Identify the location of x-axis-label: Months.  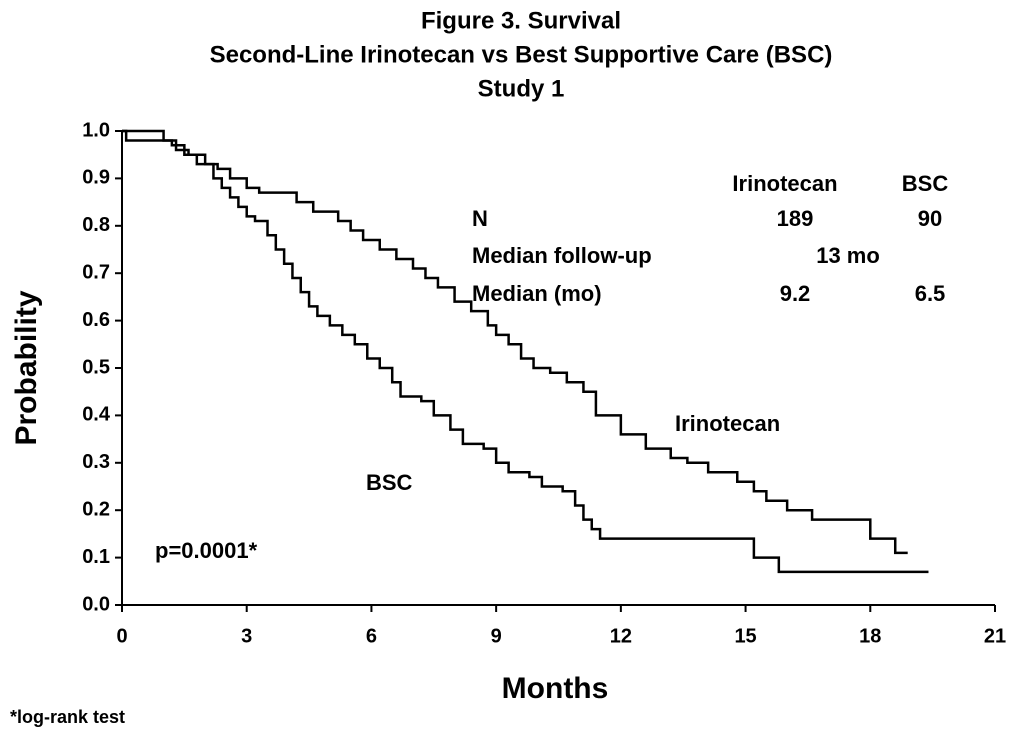
(555, 688).